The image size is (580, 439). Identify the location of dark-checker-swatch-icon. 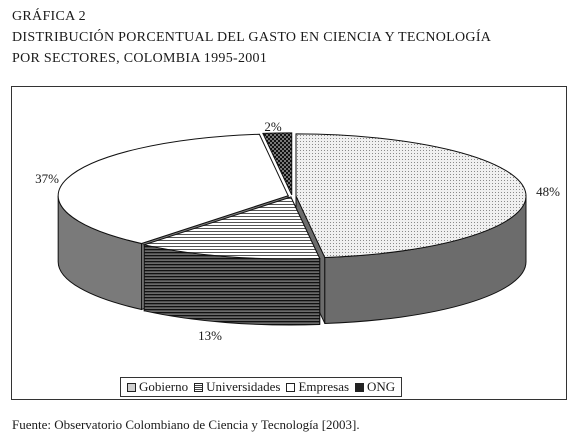
(360, 387).